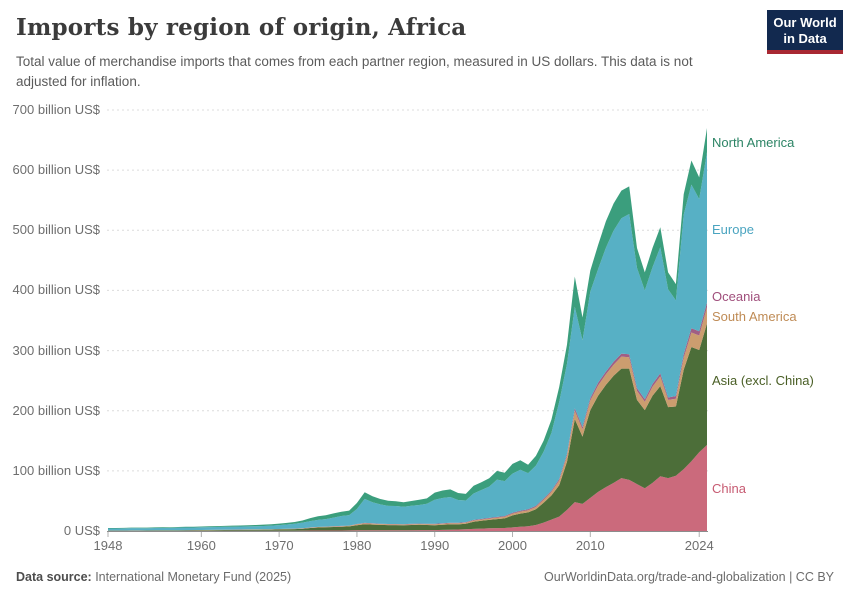 This screenshot has height=600, width=850. What do you see at coordinates (805, 38) in the screenshot?
I see `owid-logo-line2: in Data` at bounding box center [805, 38].